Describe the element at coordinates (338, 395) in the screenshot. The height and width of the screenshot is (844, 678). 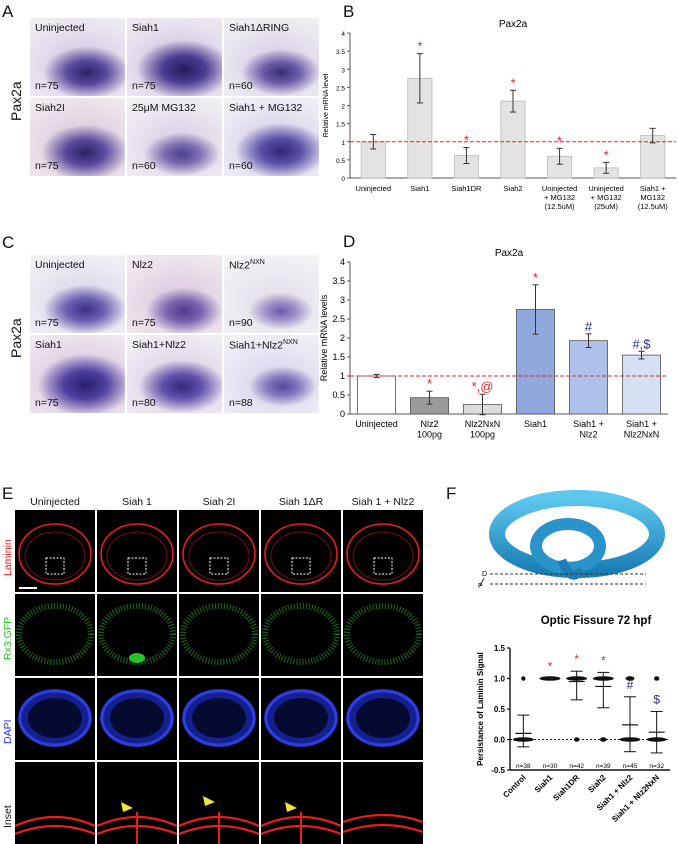
I see `y-tick-label: 0.5` at that location.